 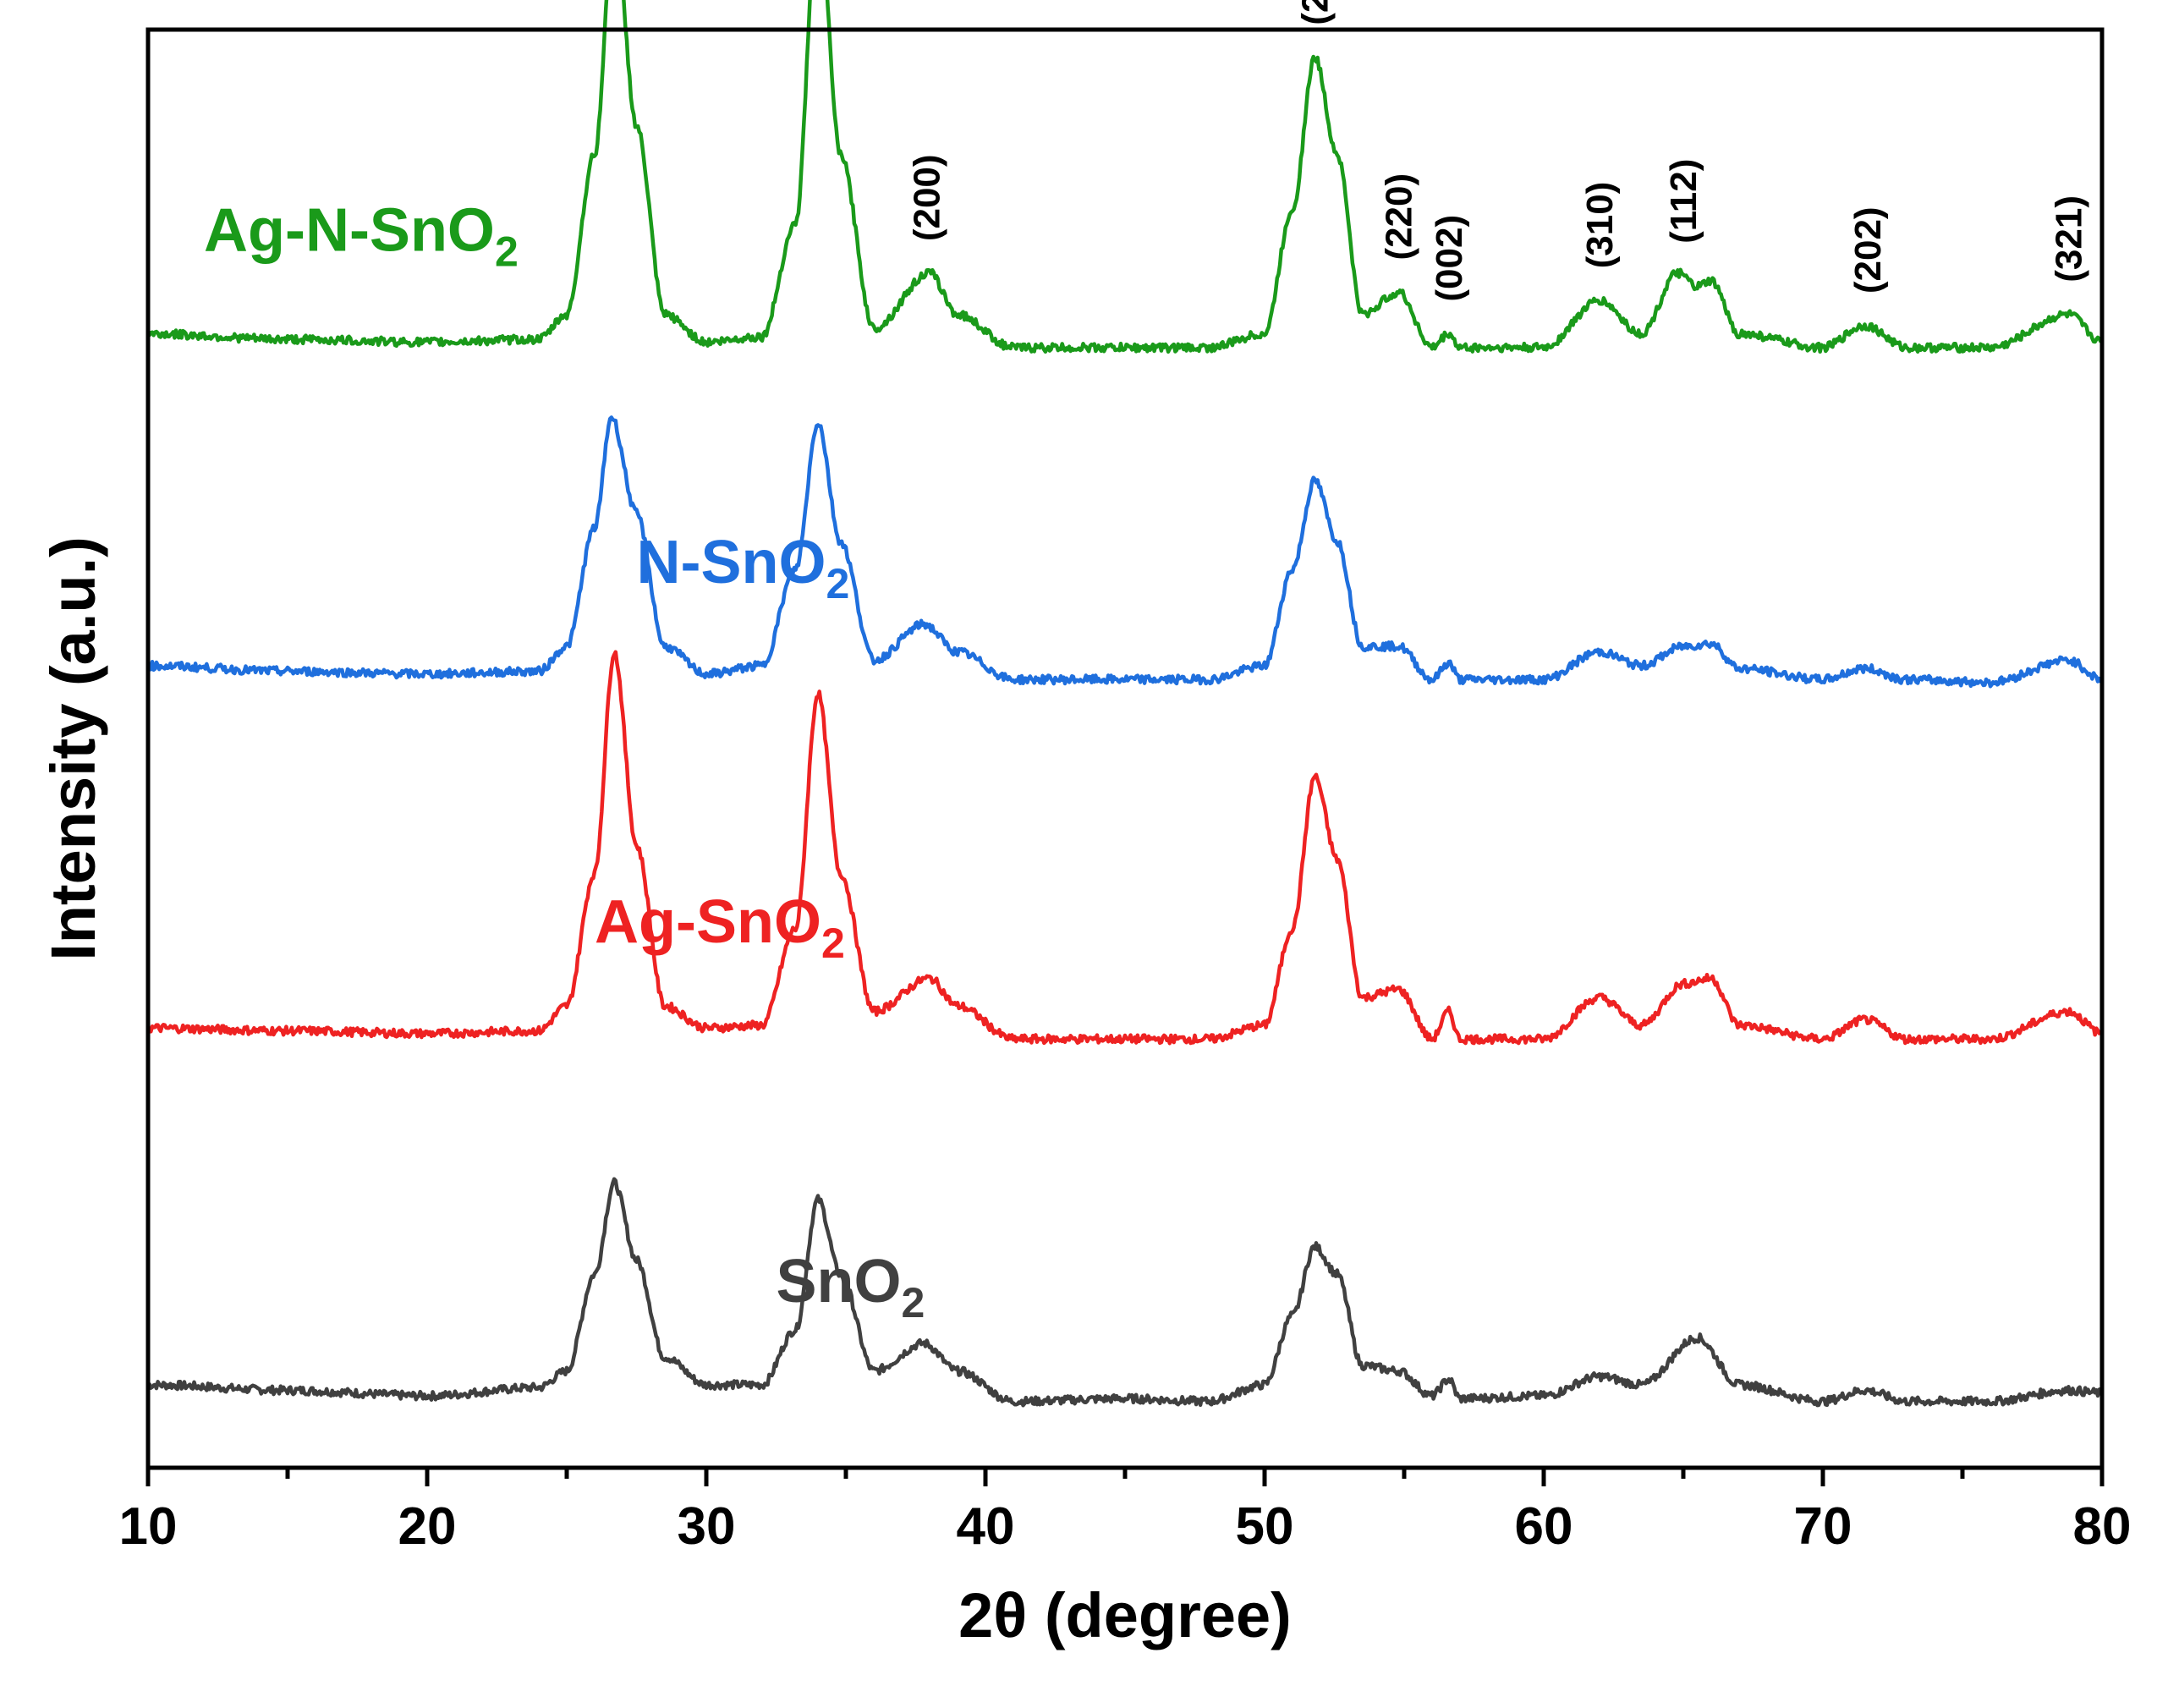 I want to click on x-tick-label-70: 70, so click(x=1823, y=1526).